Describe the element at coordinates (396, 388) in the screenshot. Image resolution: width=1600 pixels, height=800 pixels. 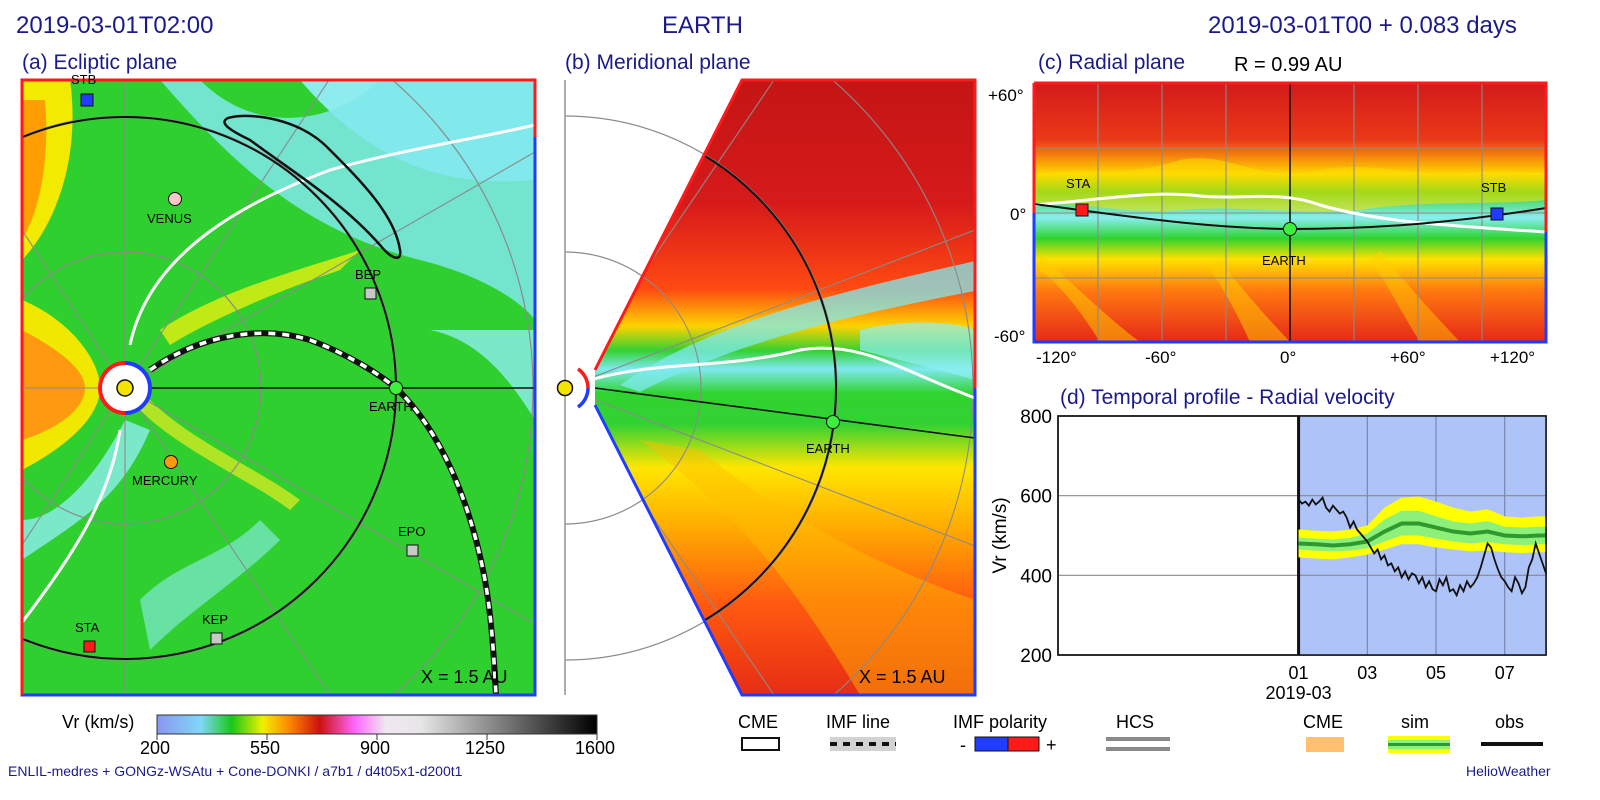
I see `earth-marker-icon` at that location.